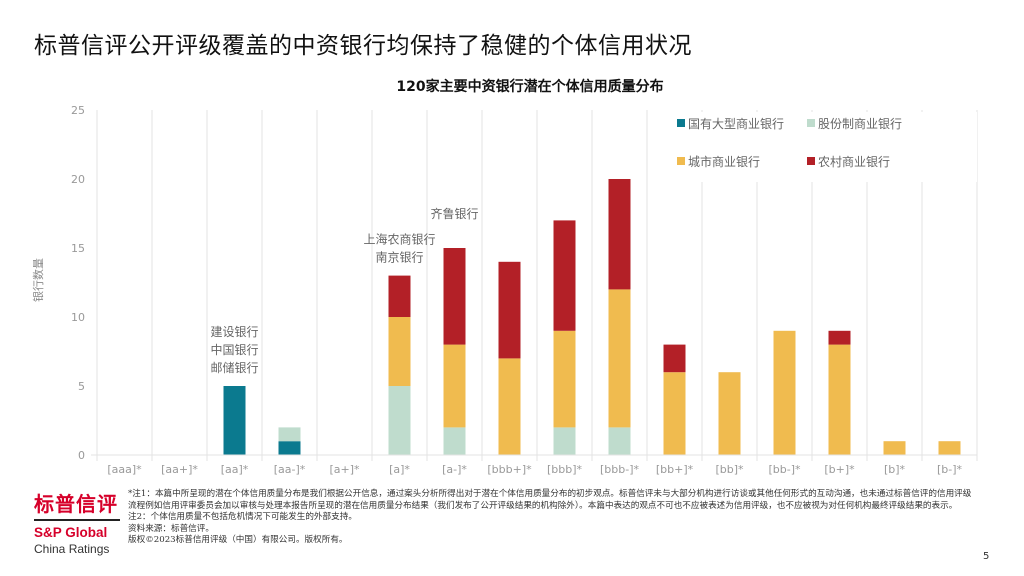 The image size is (1024, 576). I want to click on x-tick-label: [bb+]*, so click(675, 469).